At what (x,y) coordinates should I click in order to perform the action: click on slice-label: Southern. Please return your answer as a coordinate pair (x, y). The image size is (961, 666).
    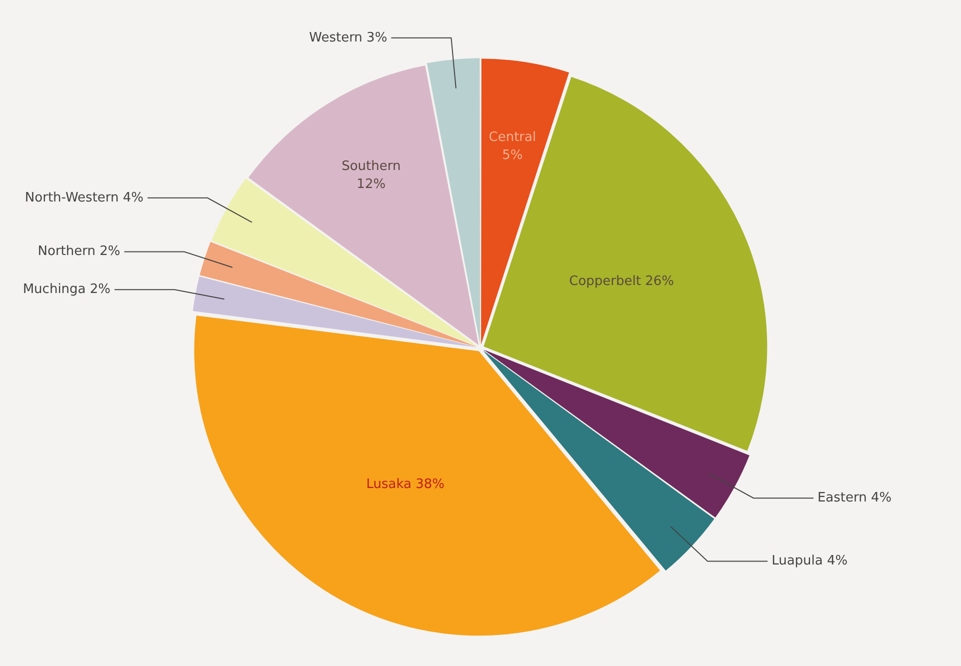
    Looking at the image, I should click on (371, 166).